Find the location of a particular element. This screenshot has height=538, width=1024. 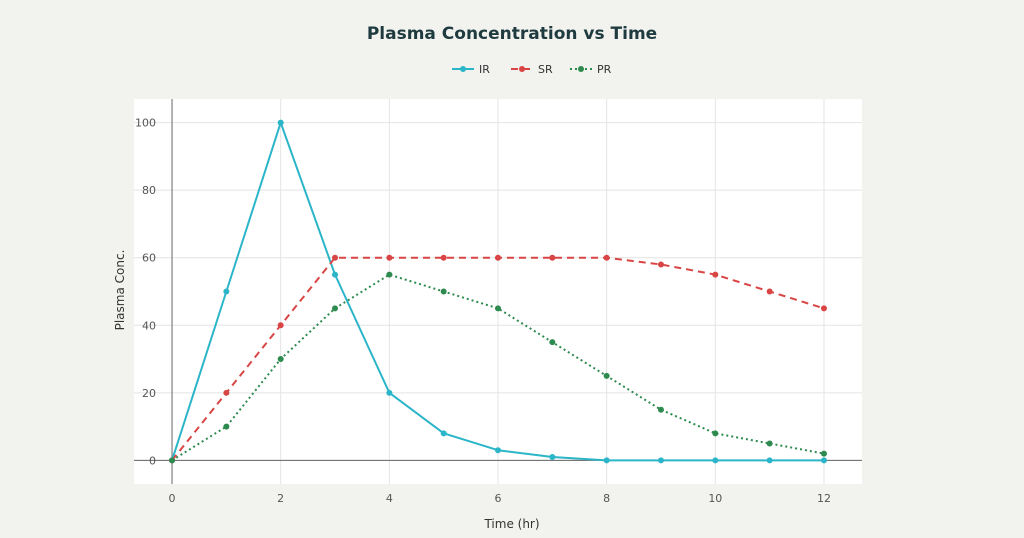

x-tick-label: 6 is located at coordinates (498, 498).